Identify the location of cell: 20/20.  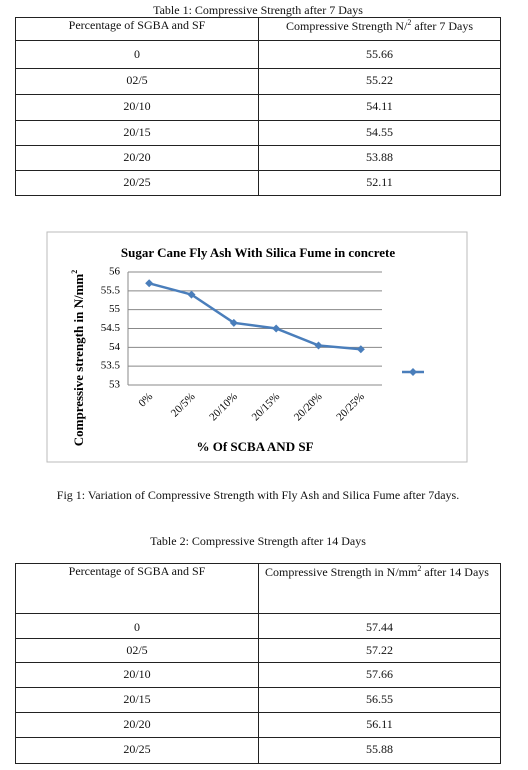
(137, 725).